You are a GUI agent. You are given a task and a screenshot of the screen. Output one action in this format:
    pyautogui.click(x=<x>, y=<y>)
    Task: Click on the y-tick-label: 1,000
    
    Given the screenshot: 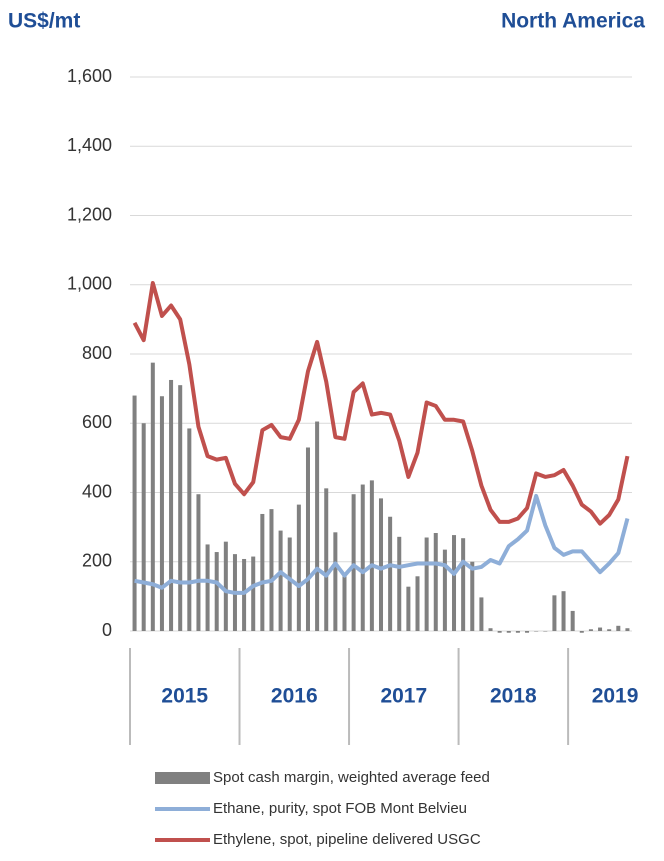 What is the action you would take?
    pyautogui.click(x=89, y=284)
    